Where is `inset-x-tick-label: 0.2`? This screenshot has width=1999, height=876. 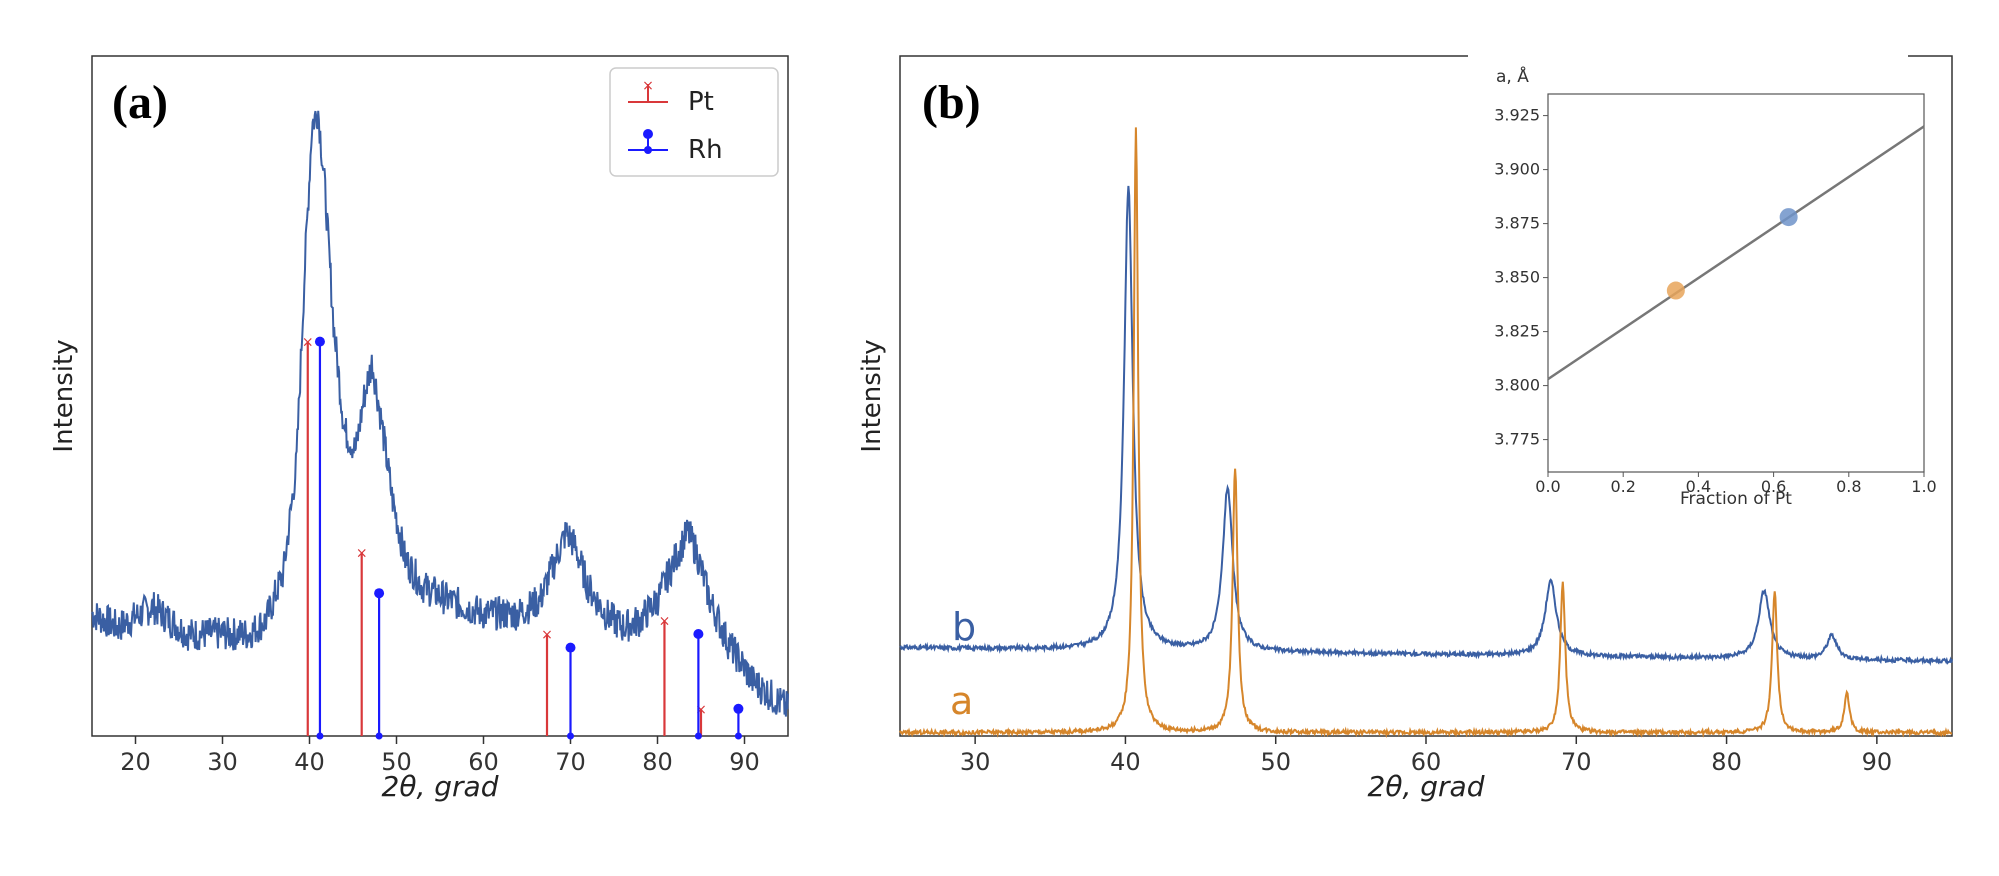
inset-x-tick-label: 0.2 is located at coordinates (1622, 486).